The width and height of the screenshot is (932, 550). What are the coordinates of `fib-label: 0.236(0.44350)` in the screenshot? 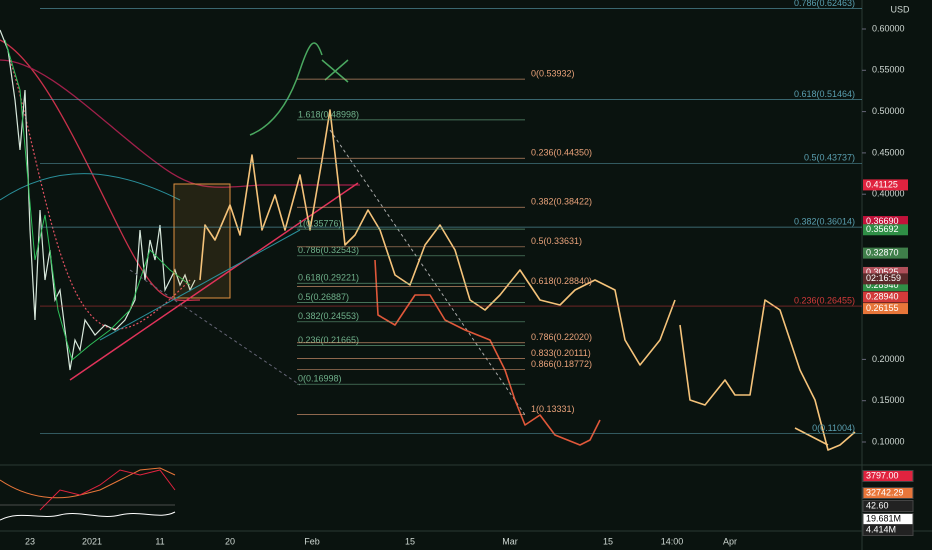 It's located at (561, 153).